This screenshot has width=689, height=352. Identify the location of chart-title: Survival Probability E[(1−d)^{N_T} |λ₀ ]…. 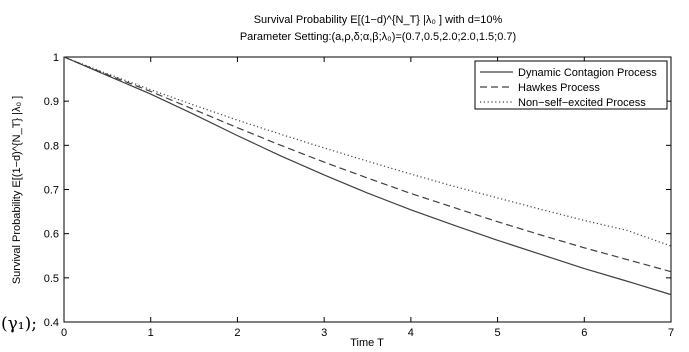
(378, 20).